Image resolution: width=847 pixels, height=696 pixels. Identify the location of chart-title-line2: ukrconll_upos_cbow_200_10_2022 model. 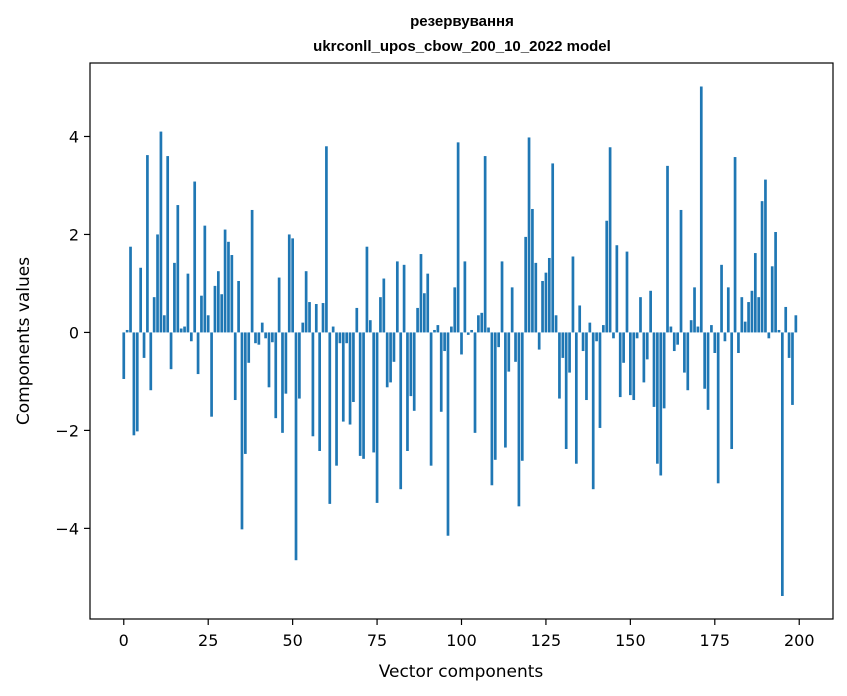
(462, 46).